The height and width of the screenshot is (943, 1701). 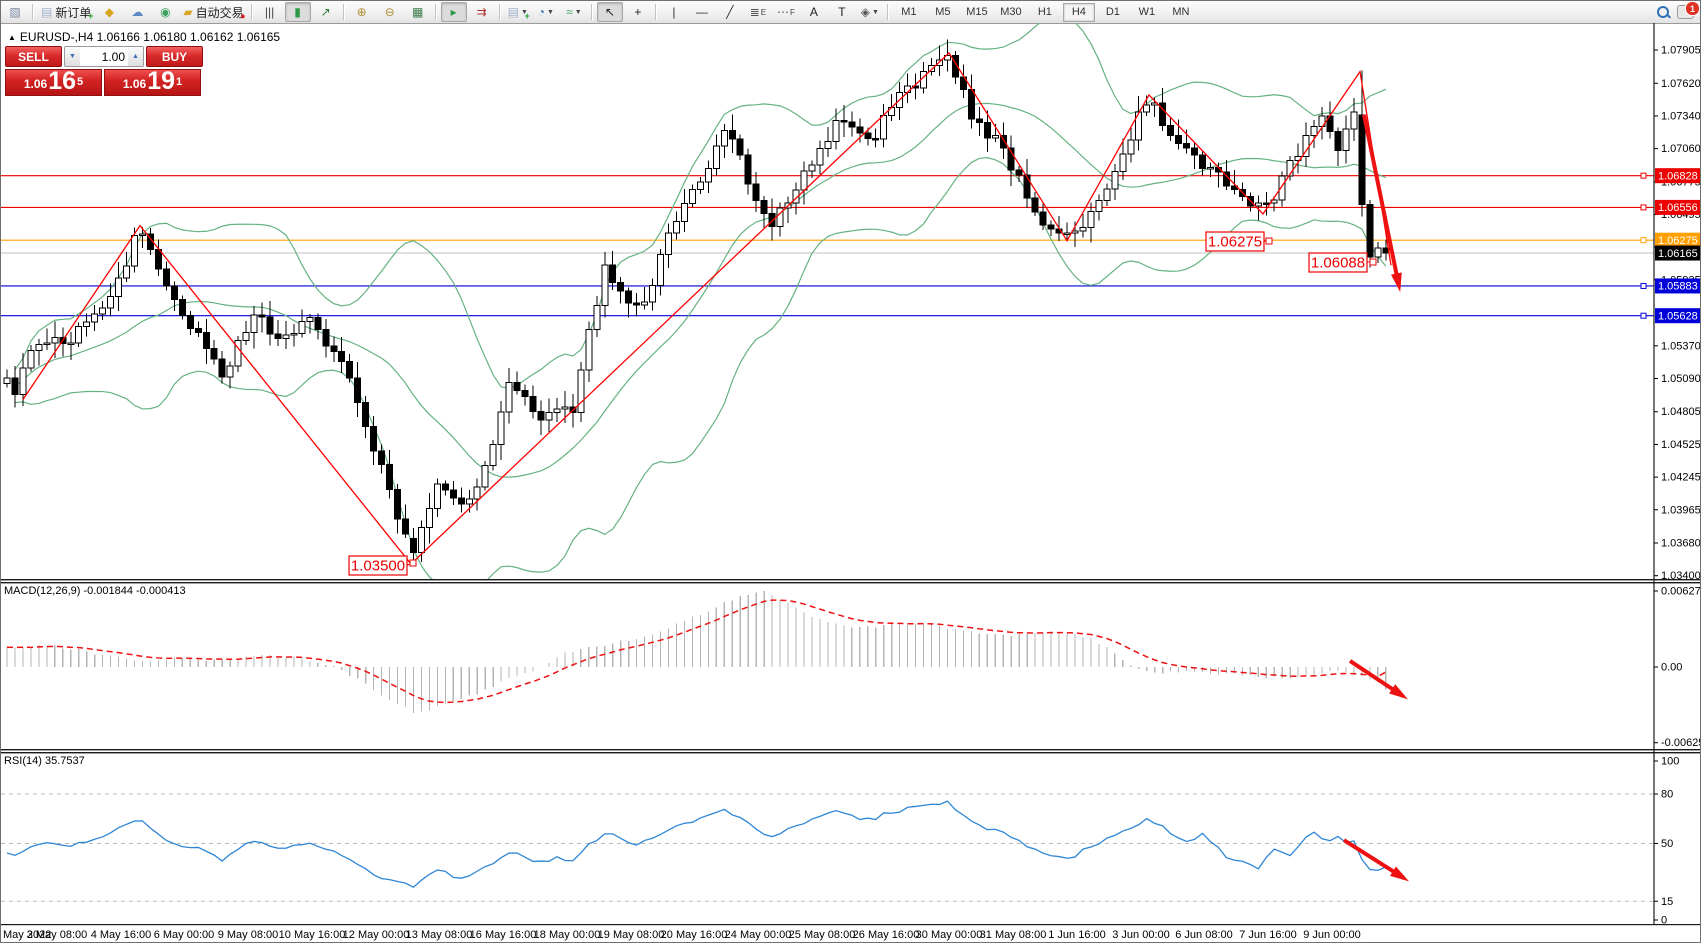 I want to click on candlestick-chart-icon: ▮, so click(x=297, y=12).